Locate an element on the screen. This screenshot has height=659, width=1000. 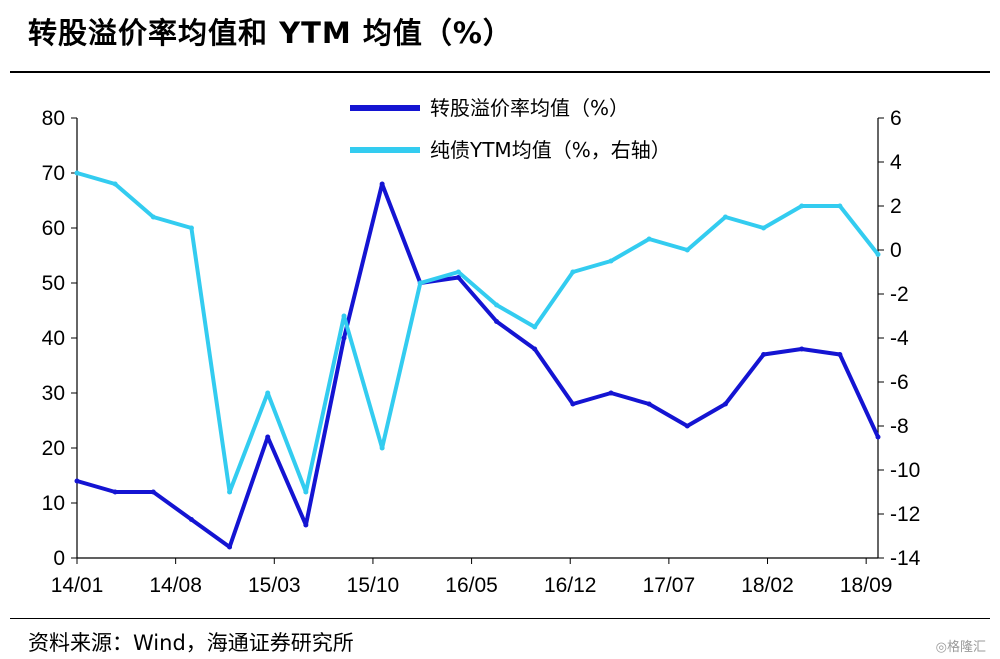
x-tick-label: 14/08 is located at coordinates (175, 585).